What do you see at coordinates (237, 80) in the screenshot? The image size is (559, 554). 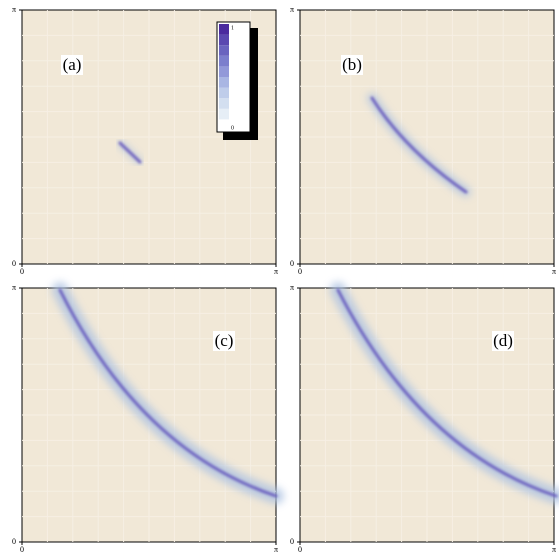 I see `colorbar: 01` at bounding box center [237, 80].